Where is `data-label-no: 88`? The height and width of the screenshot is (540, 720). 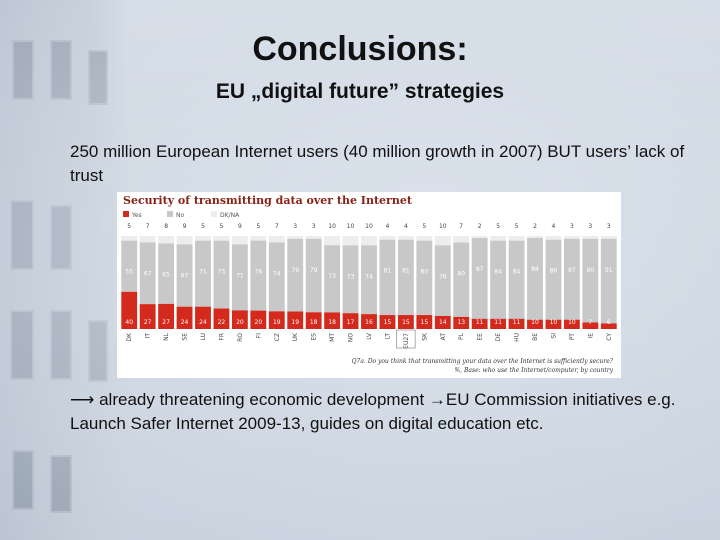
data-label-no: 88 is located at coordinates (535, 269).